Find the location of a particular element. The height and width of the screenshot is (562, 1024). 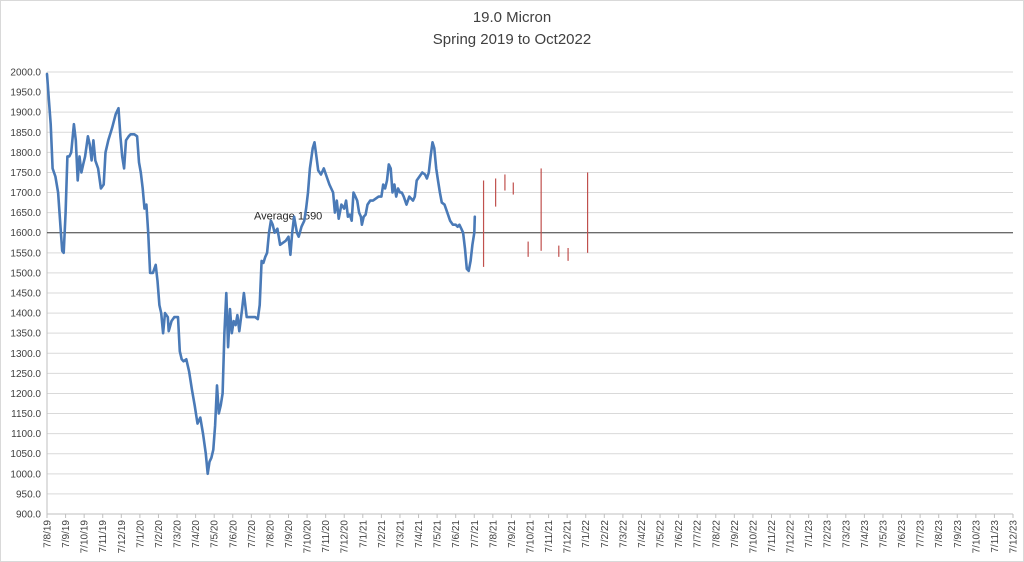

x-tick-label: 7/9/19 is located at coordinates (66, 534).